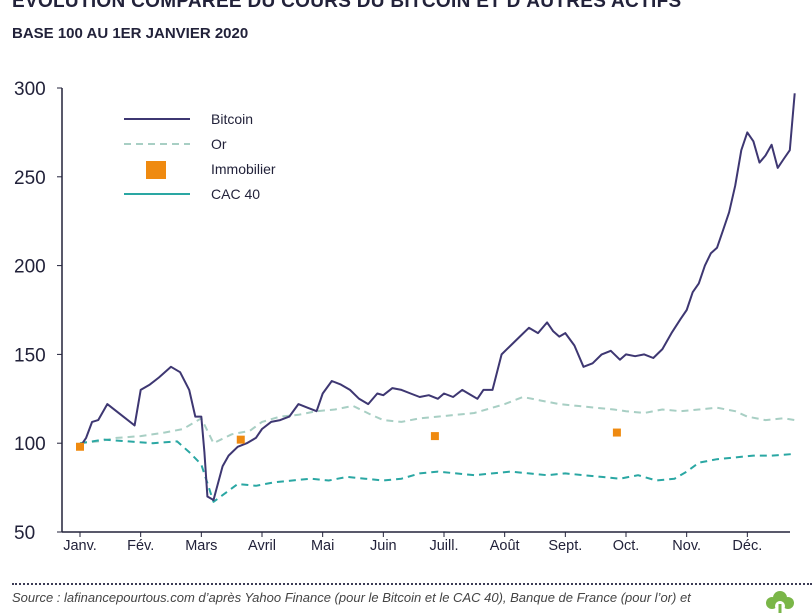 The width and height of the screenshot is (812, 613). I want to click on y-tick-label: 150, so click(30, 355).